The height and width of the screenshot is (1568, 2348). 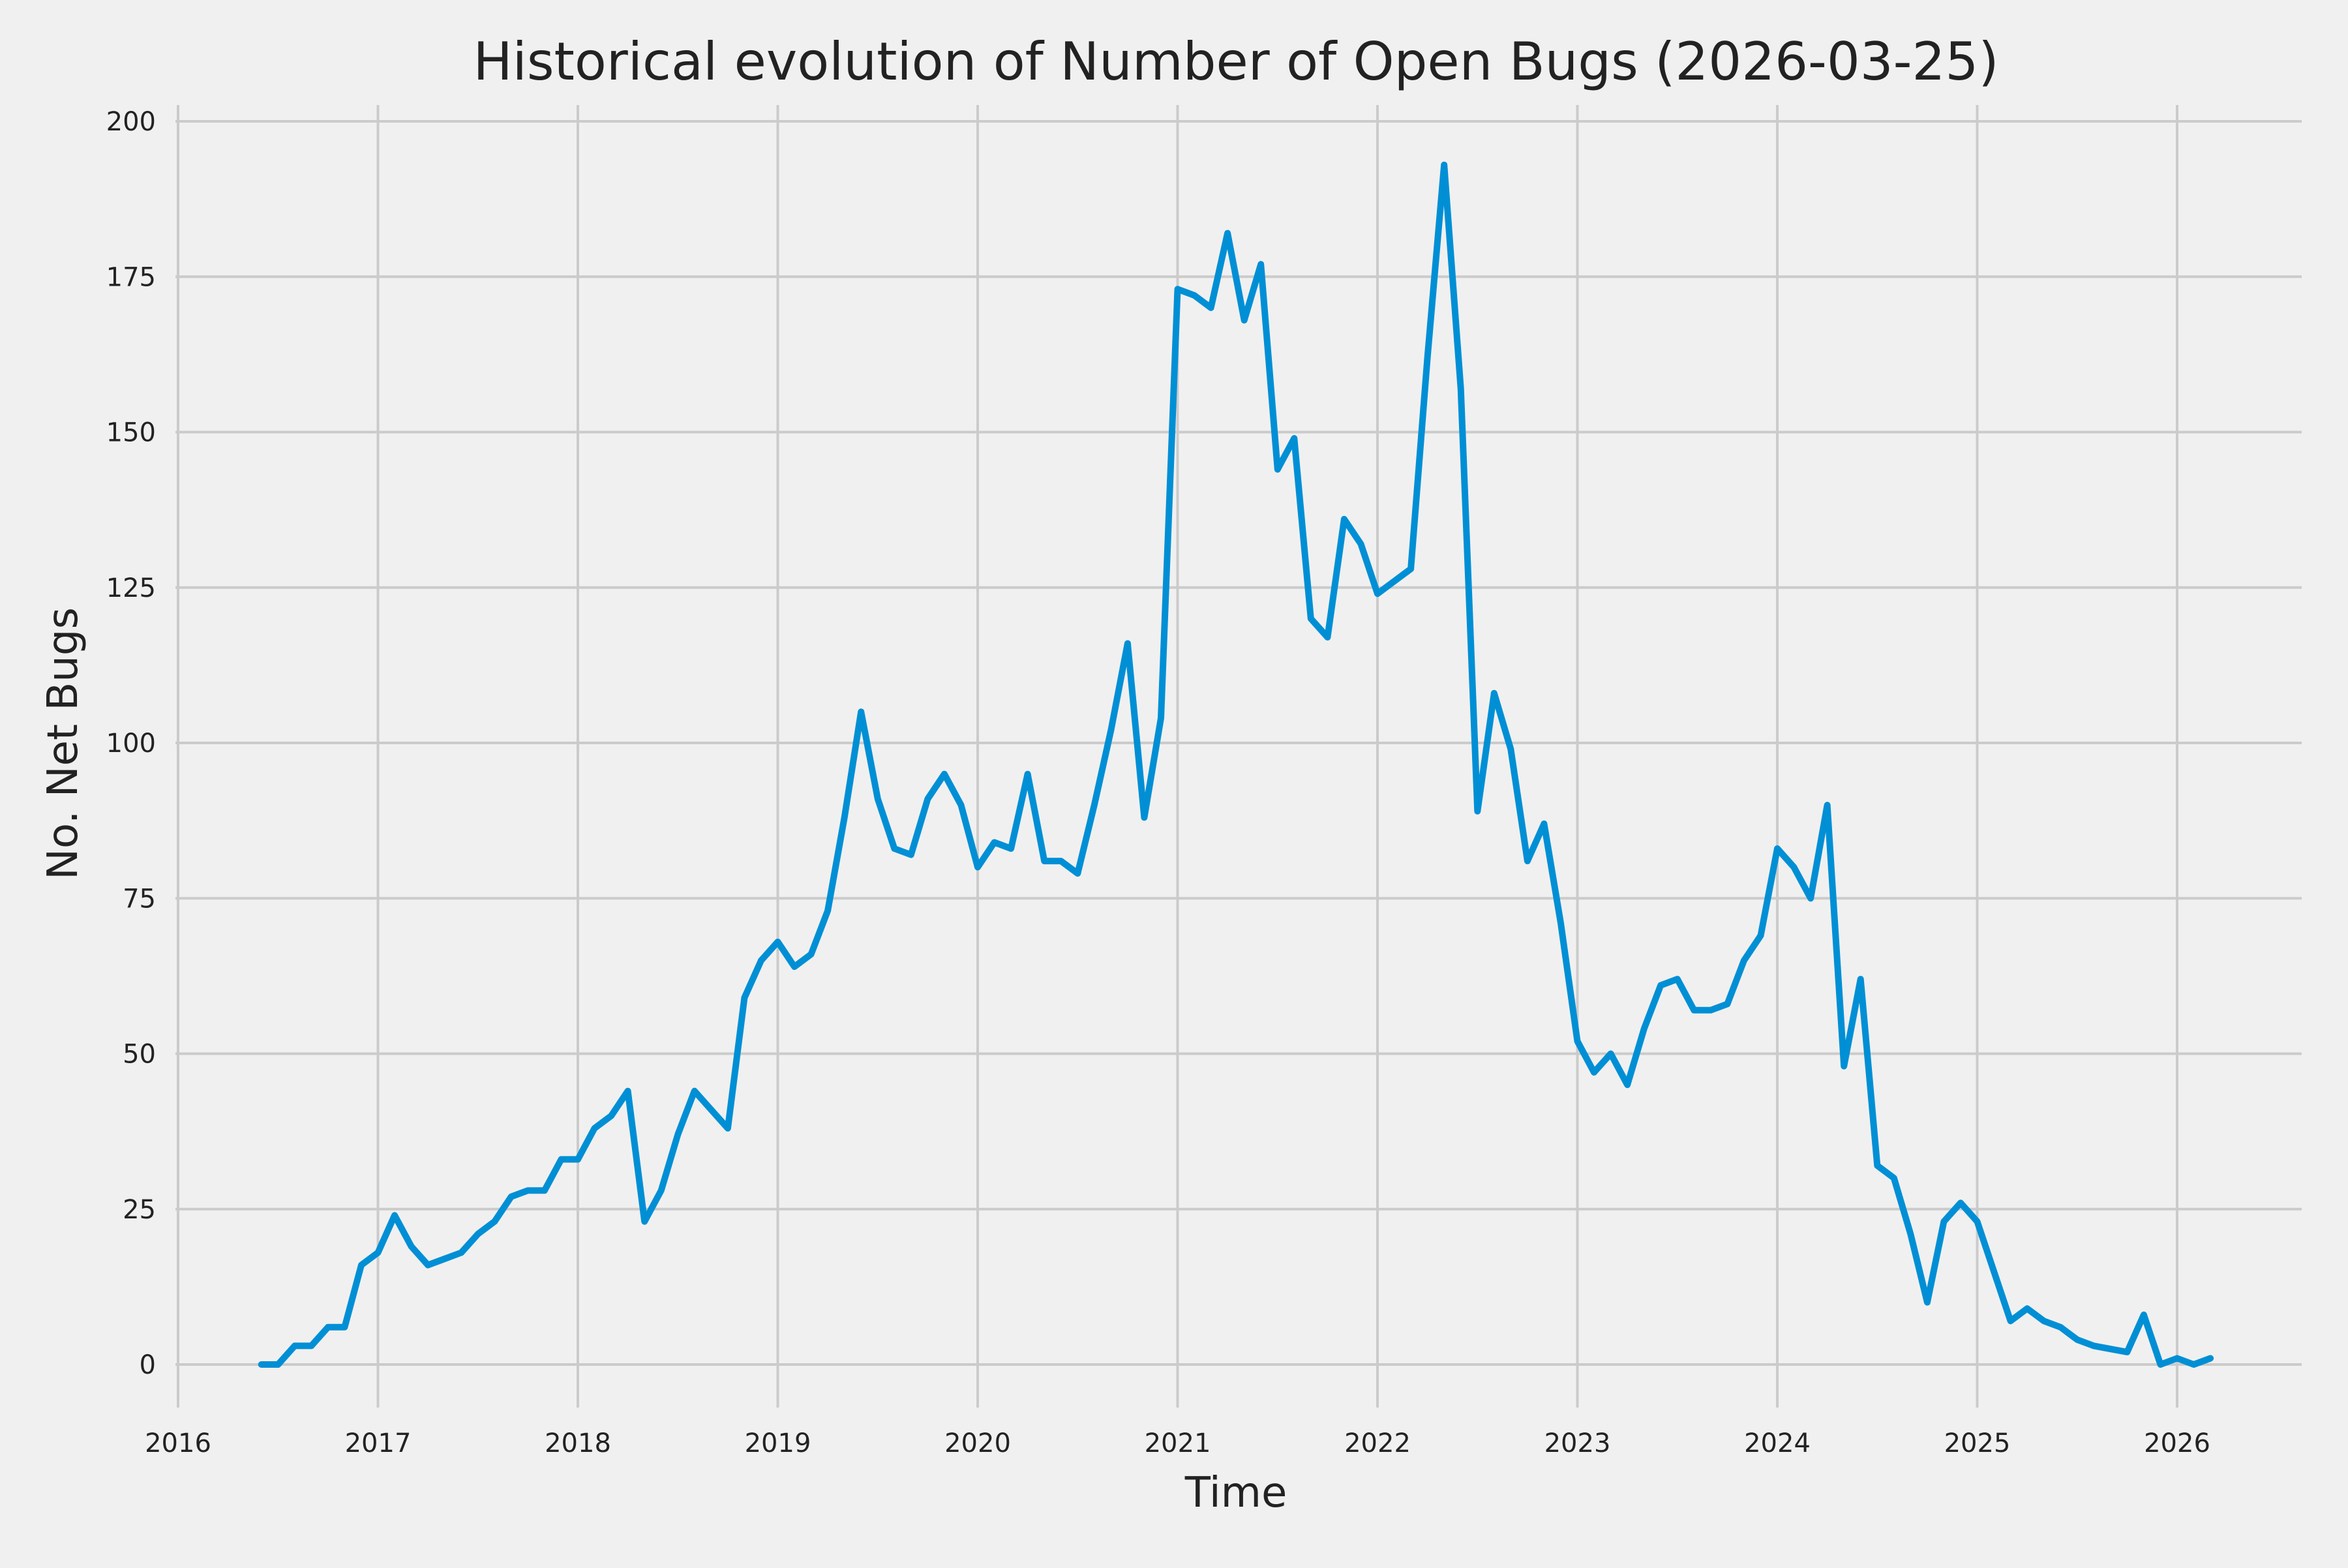 What do you see at coordinates (578, 1443) in the screenshot?
I see `x-tick-label: 2018` at bounding box center [578, 1443].